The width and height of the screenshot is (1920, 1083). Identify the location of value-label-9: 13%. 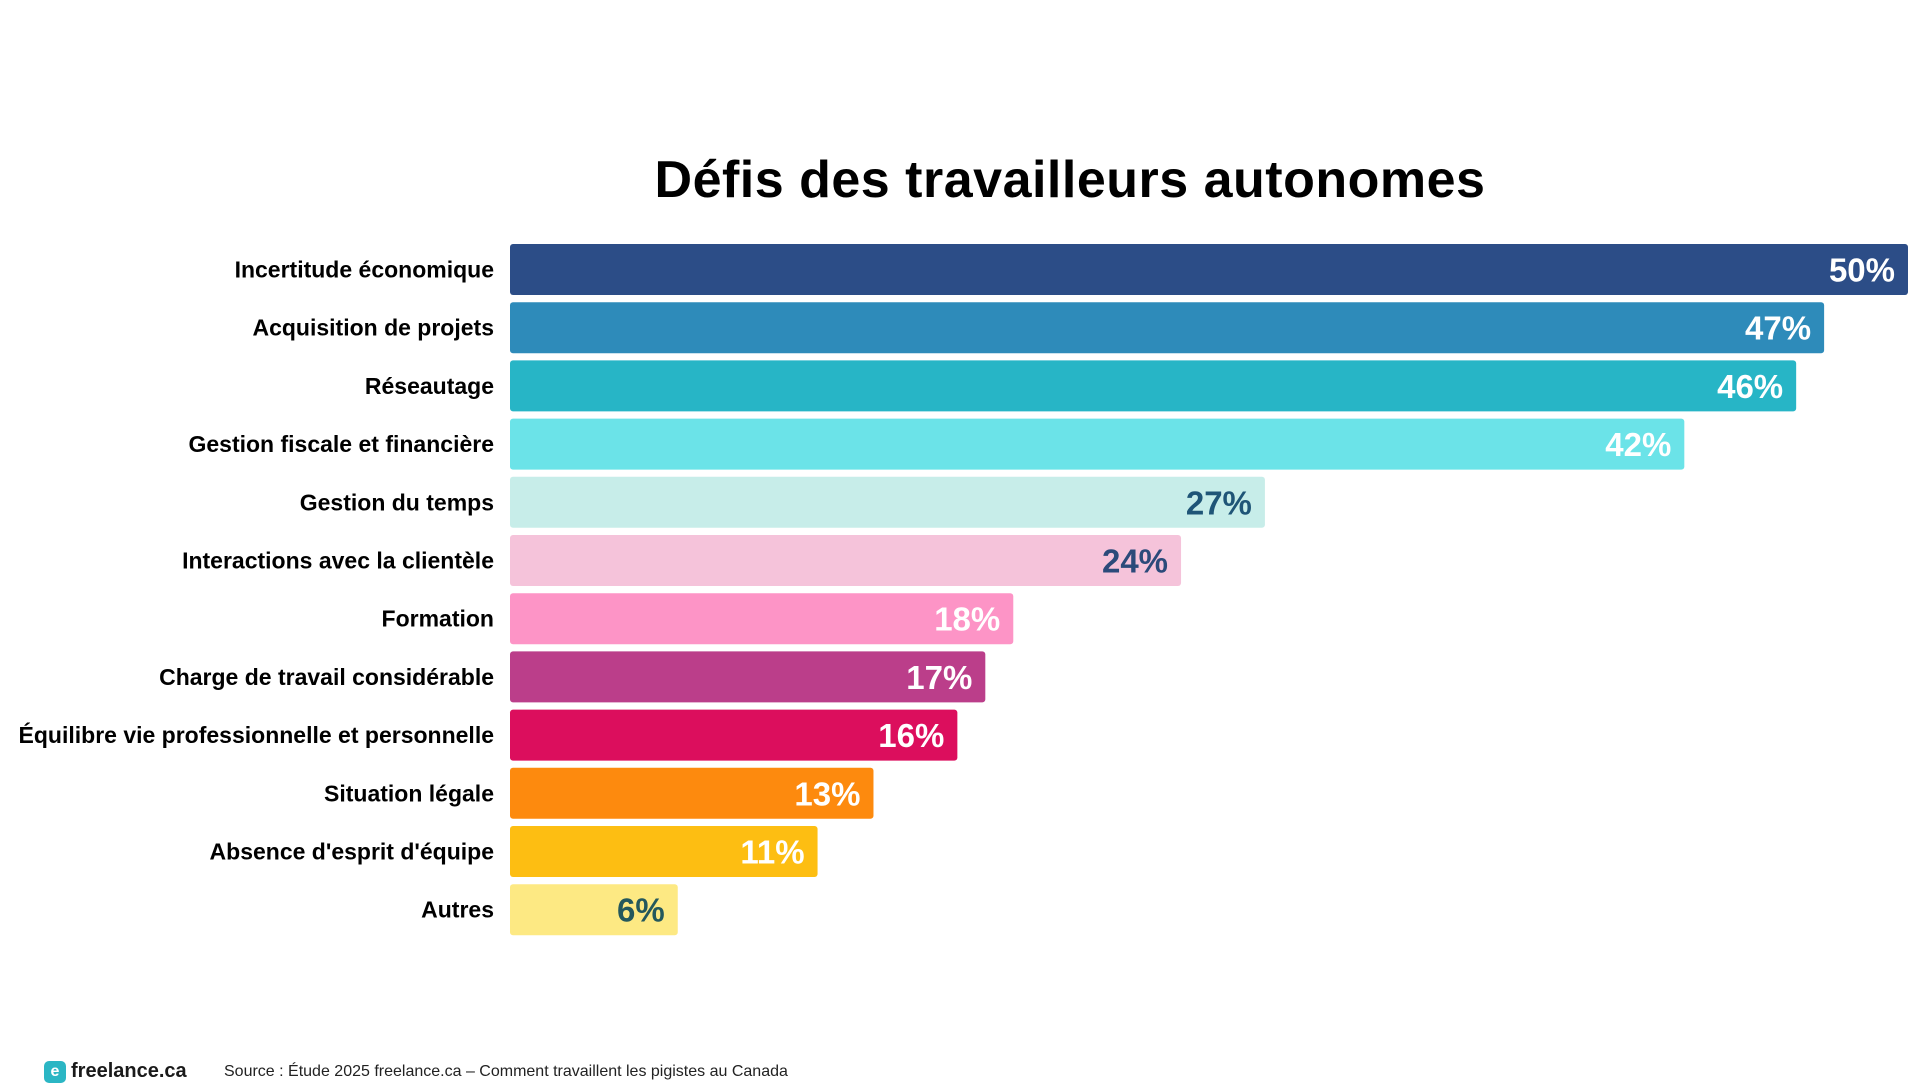
(827, 793).